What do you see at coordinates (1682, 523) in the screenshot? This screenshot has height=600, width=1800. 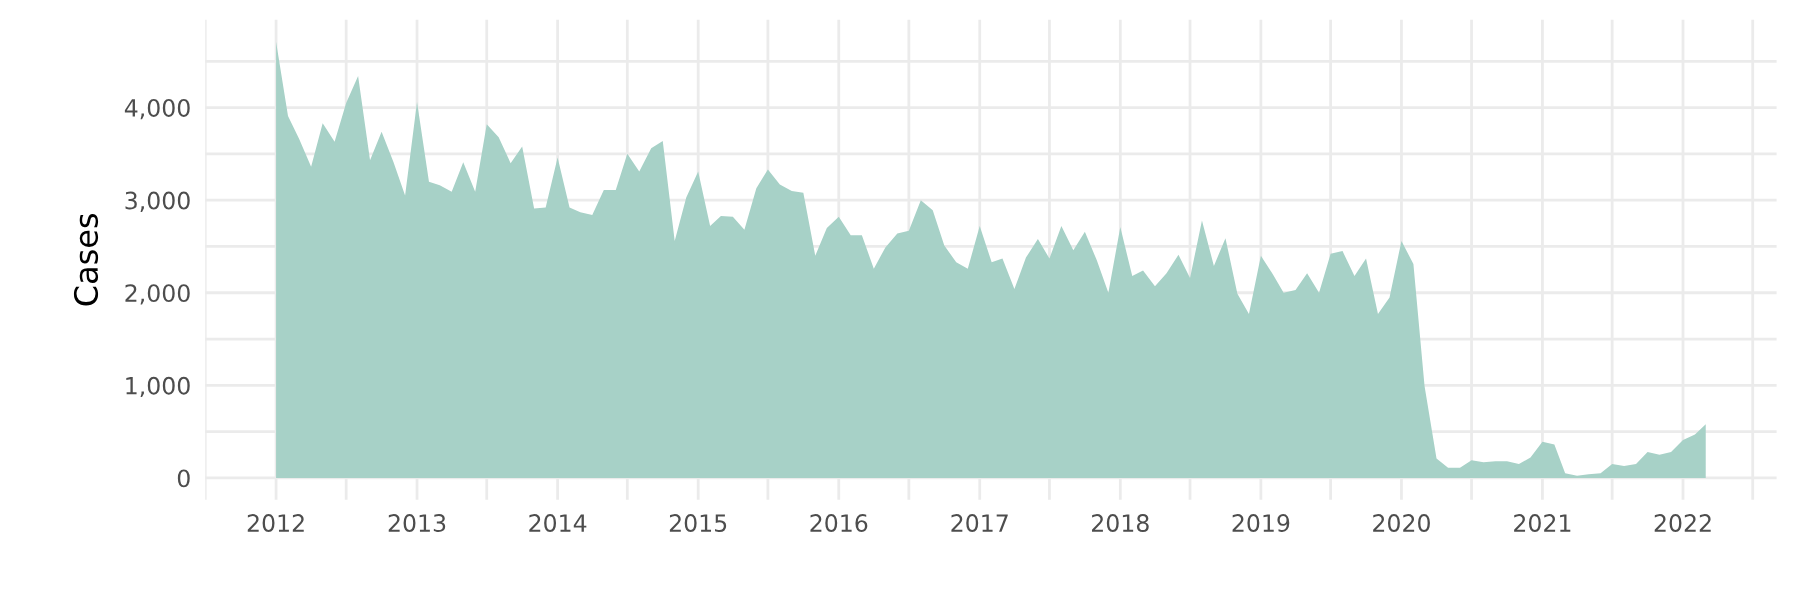 I see `x-tick-label: 2022` at bounding box center [1682, 523].